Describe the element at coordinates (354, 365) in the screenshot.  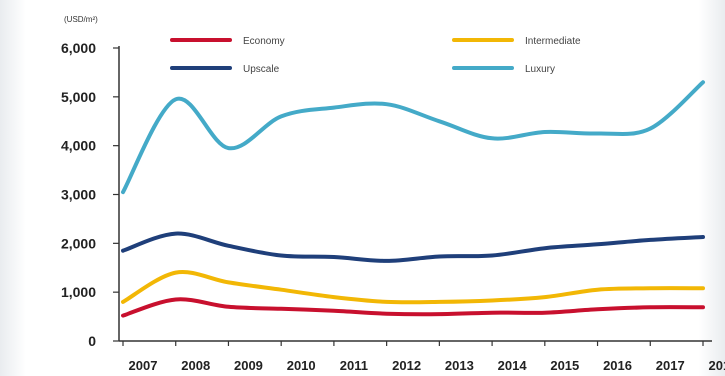
I see `x-tick-label: 2011` at that location.